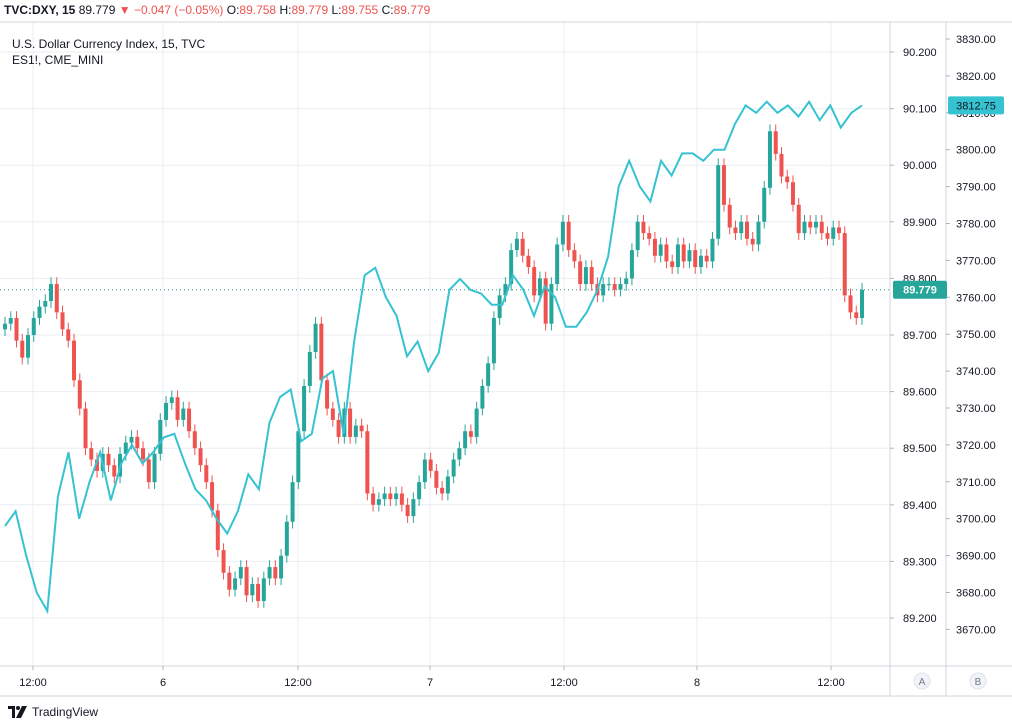 The width and height of the screenshot is (1012, 728). I want to click on close-label: C:, so click(387, 10).